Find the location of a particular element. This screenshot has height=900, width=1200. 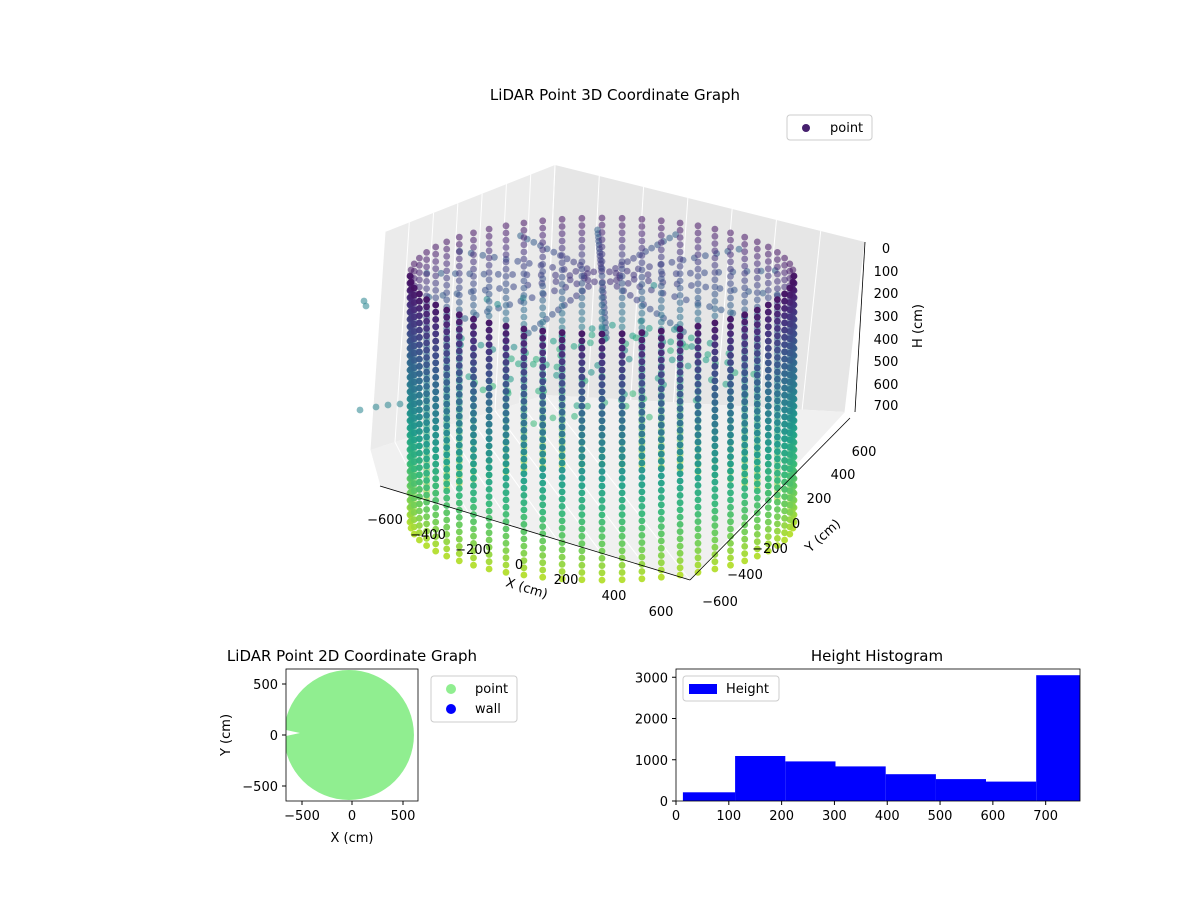

legend-label-point: point is located at coordinates (491, 689).